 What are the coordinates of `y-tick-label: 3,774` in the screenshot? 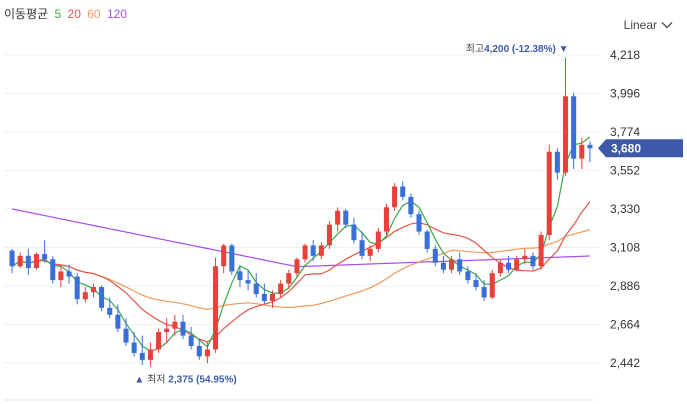 It's located at (625, 132).